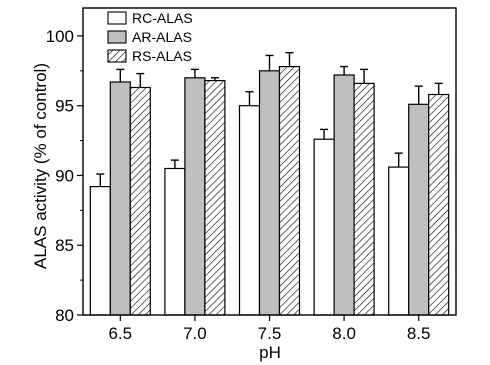 This screenshot has height=365, width=490. What do you see at coordinates (399, 241) in the screenshot?
I see `bar-rc-alas-8.5` at bounding box center [399, 241].